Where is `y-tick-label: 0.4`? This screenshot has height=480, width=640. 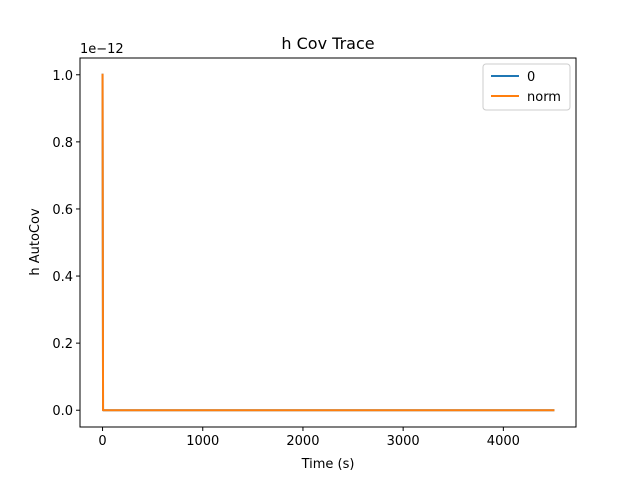
y-tick-label: 0.4 is located at coordinates (62, 277).